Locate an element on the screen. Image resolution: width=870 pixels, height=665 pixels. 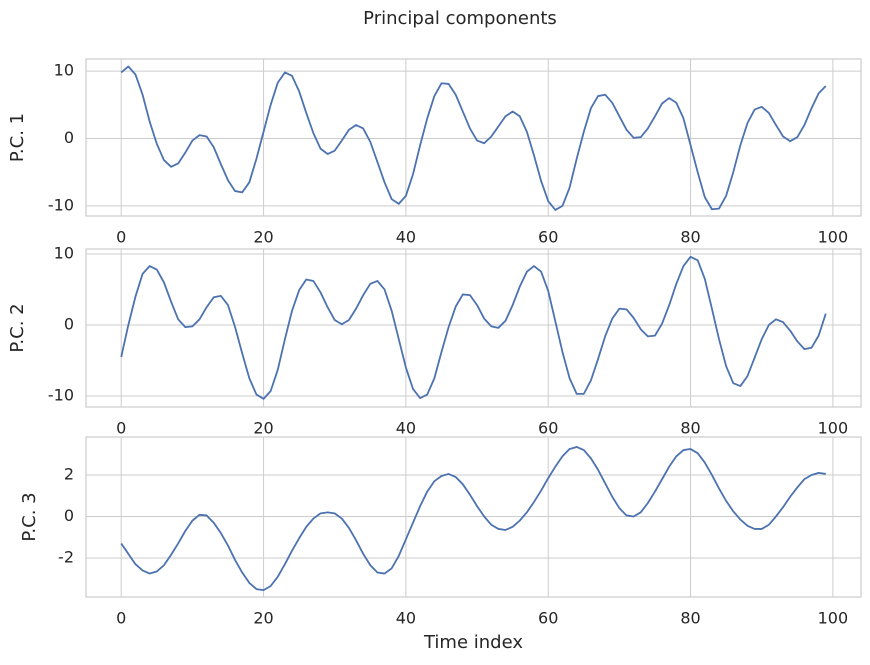
y-tick-label: -2 is located at coordinates (66, 556).